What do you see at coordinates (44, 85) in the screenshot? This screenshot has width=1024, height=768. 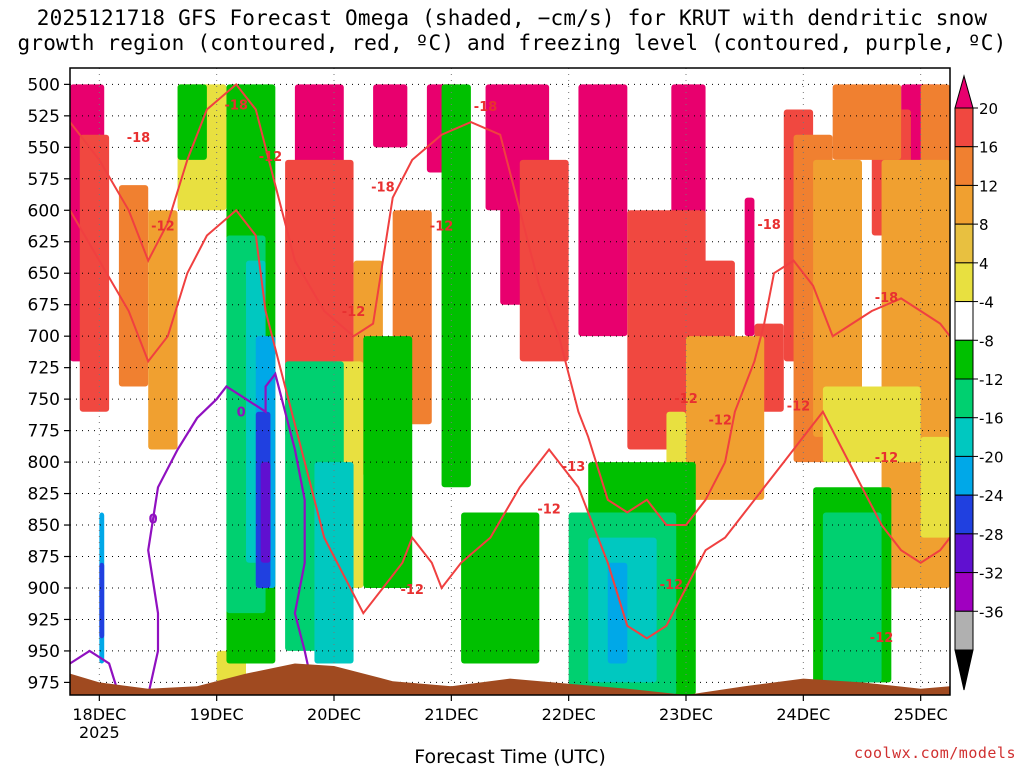 I see `y-tick-label-500: 500` at bounding box center [44, 85].